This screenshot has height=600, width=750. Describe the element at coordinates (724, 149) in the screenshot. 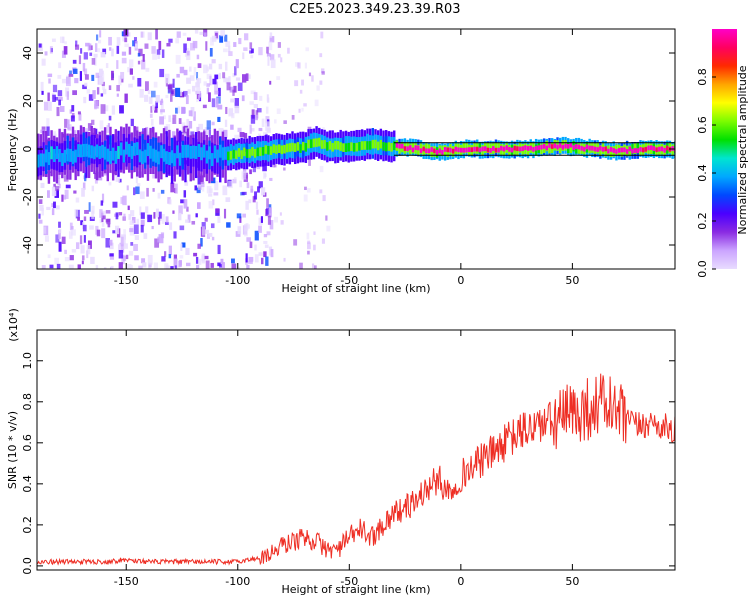

I see `colorbar-gradient` at that location.